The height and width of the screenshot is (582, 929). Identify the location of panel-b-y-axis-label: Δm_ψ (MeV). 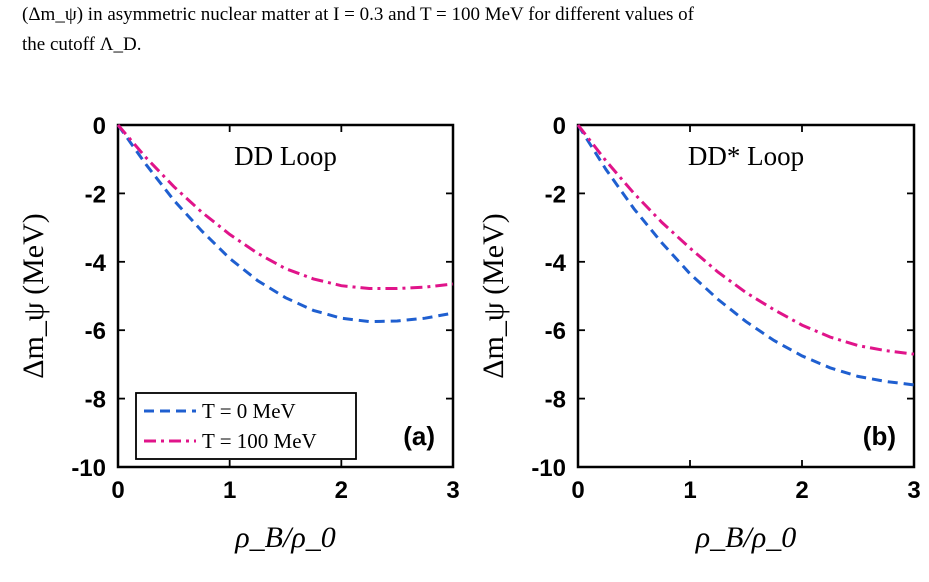
(493, 296).